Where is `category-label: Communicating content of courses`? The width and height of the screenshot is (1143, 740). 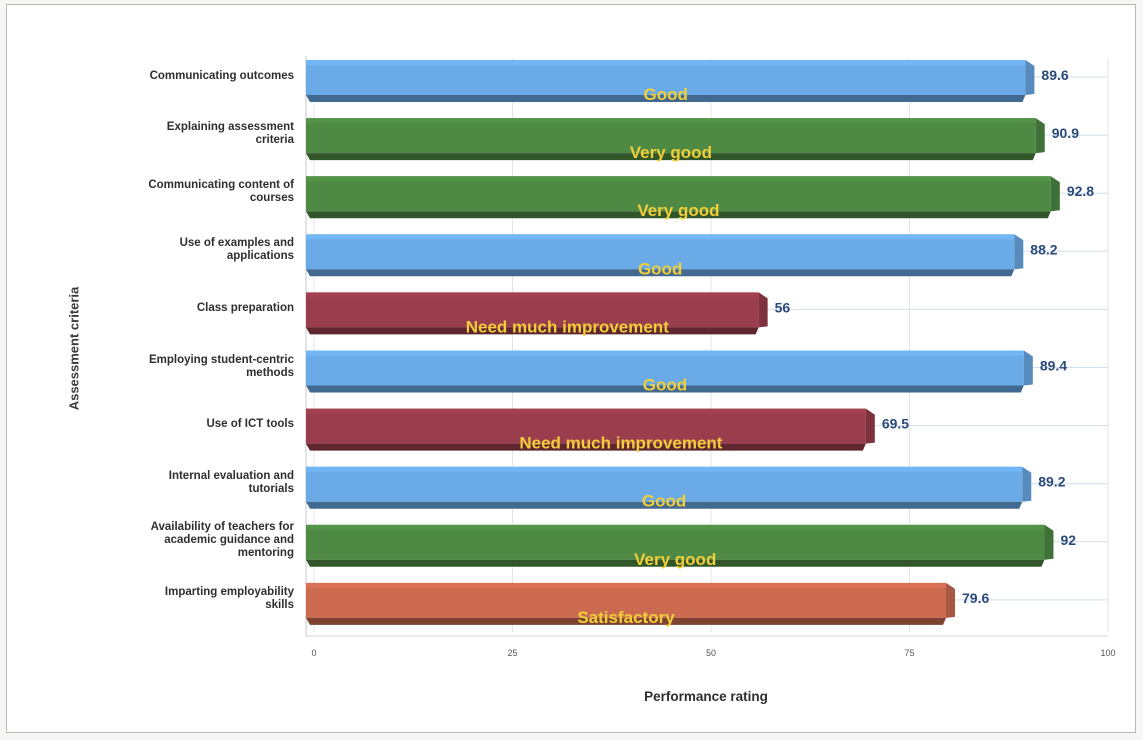
category-label: Communicating content of courses is located at coordinates (179, 192).